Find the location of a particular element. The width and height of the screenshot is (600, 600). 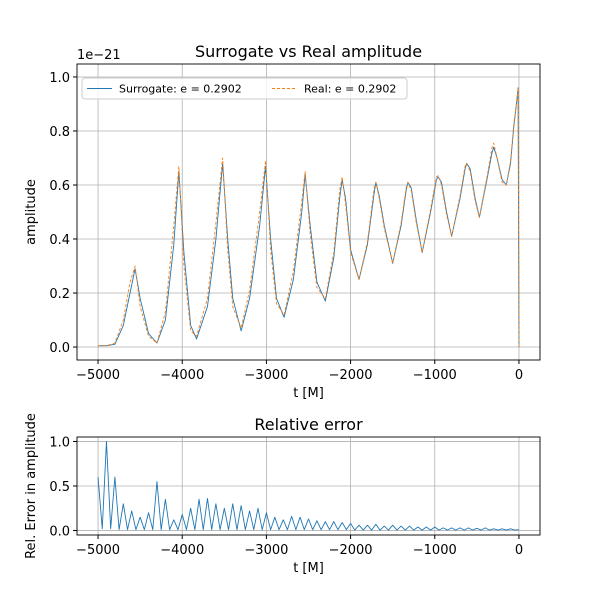

y-tick-label: 0.6 is located at coordinates (59, 186).